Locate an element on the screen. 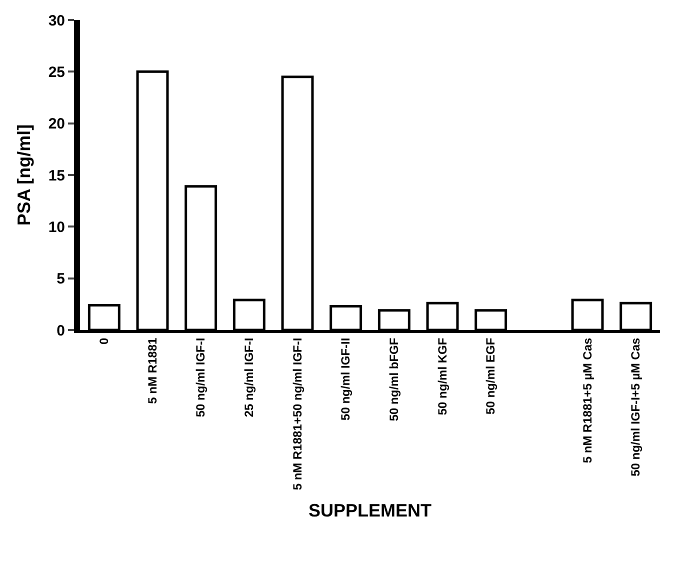 This screenshot has width=680, height=570. x-tick-label: 5 nM R1881+50 ng/ml IGF-I is located at coordinates (297, 414).